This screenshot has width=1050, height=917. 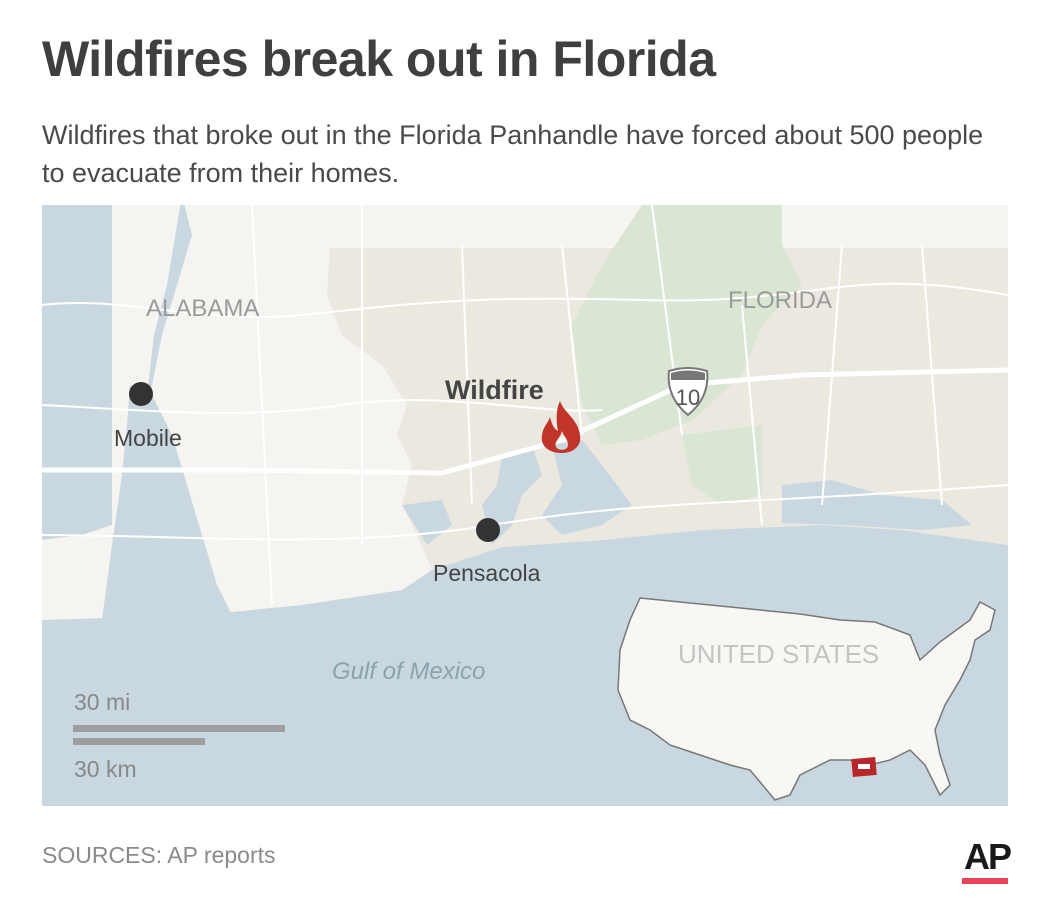 I want to click on inset-us-map, so click(x=806, y=699).